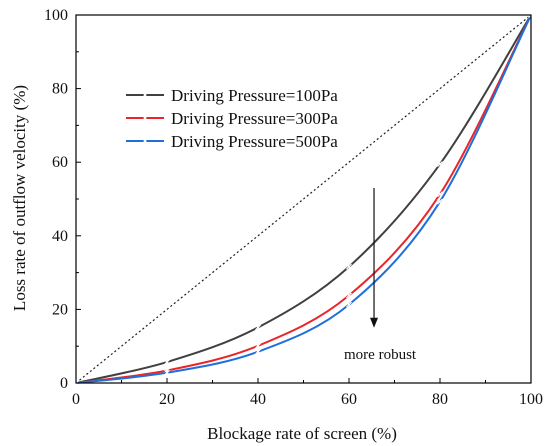 This screenshot has height=446, width=550. What do you see at coordinates (56, 15) in the screenshot?
I see `y-tick-label-6: 100` at bounding box center [56, 15].